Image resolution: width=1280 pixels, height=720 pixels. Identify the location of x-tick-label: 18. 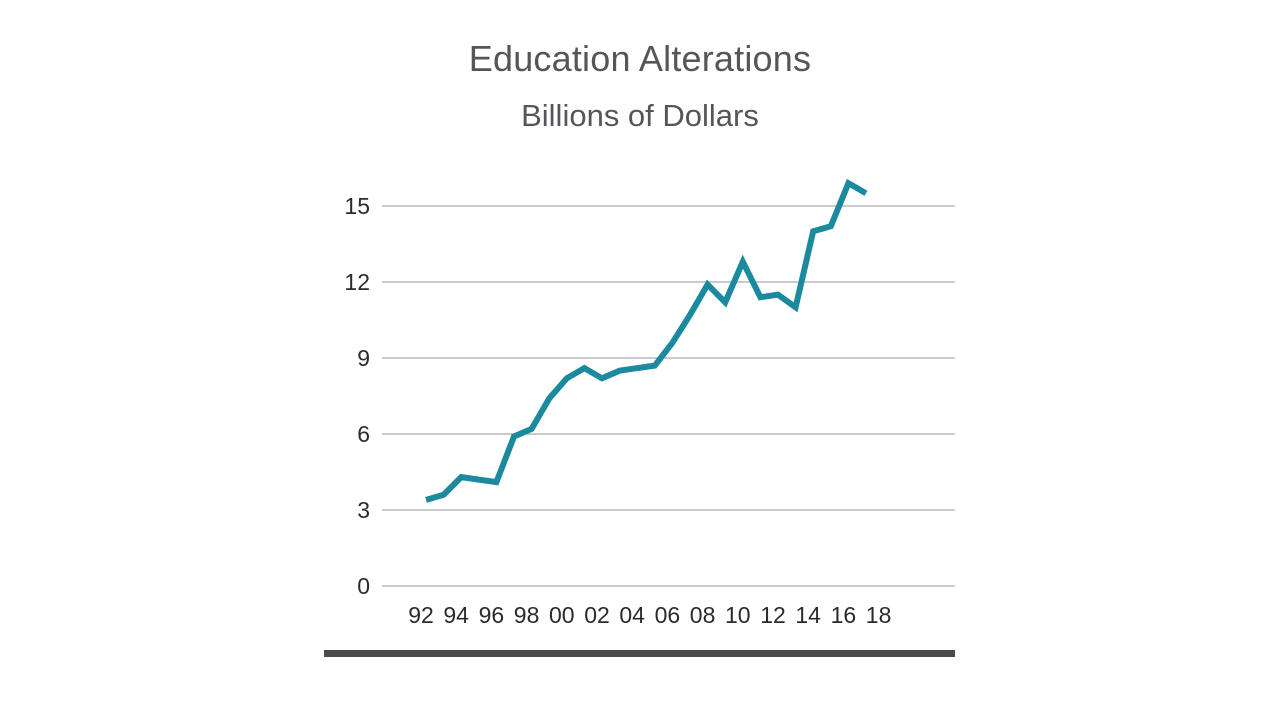
(879, 615).